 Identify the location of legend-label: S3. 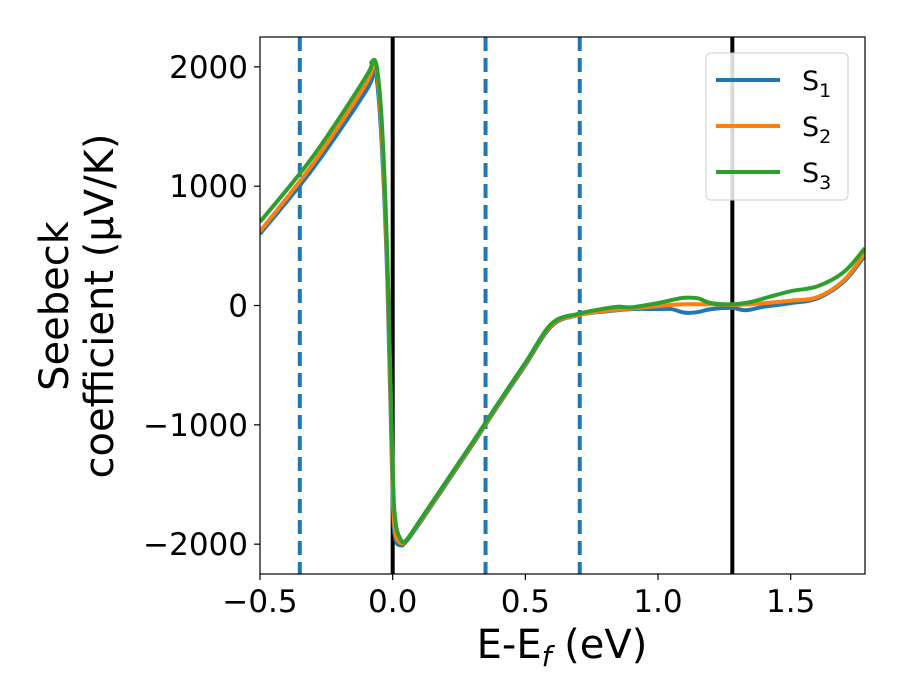
(816, 176).